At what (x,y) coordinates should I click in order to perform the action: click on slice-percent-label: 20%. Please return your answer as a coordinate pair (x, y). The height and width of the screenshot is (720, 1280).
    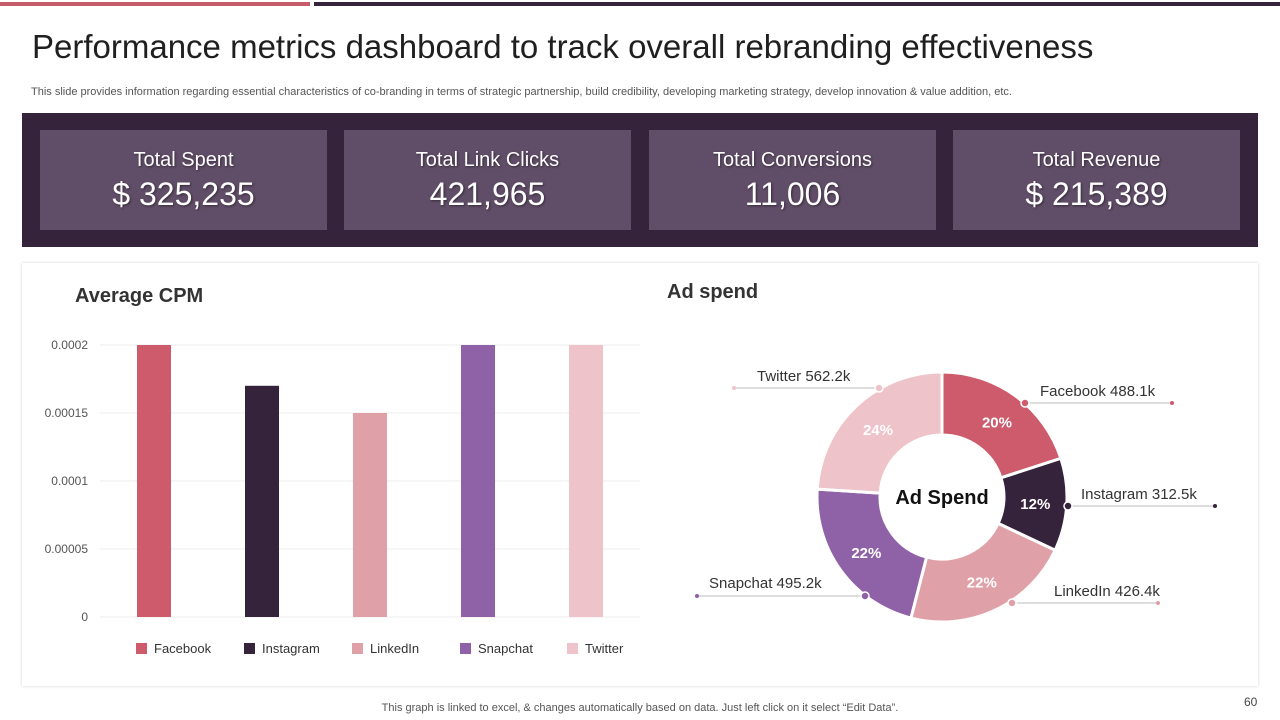
    Looking at the image, I should click on (997, 422).